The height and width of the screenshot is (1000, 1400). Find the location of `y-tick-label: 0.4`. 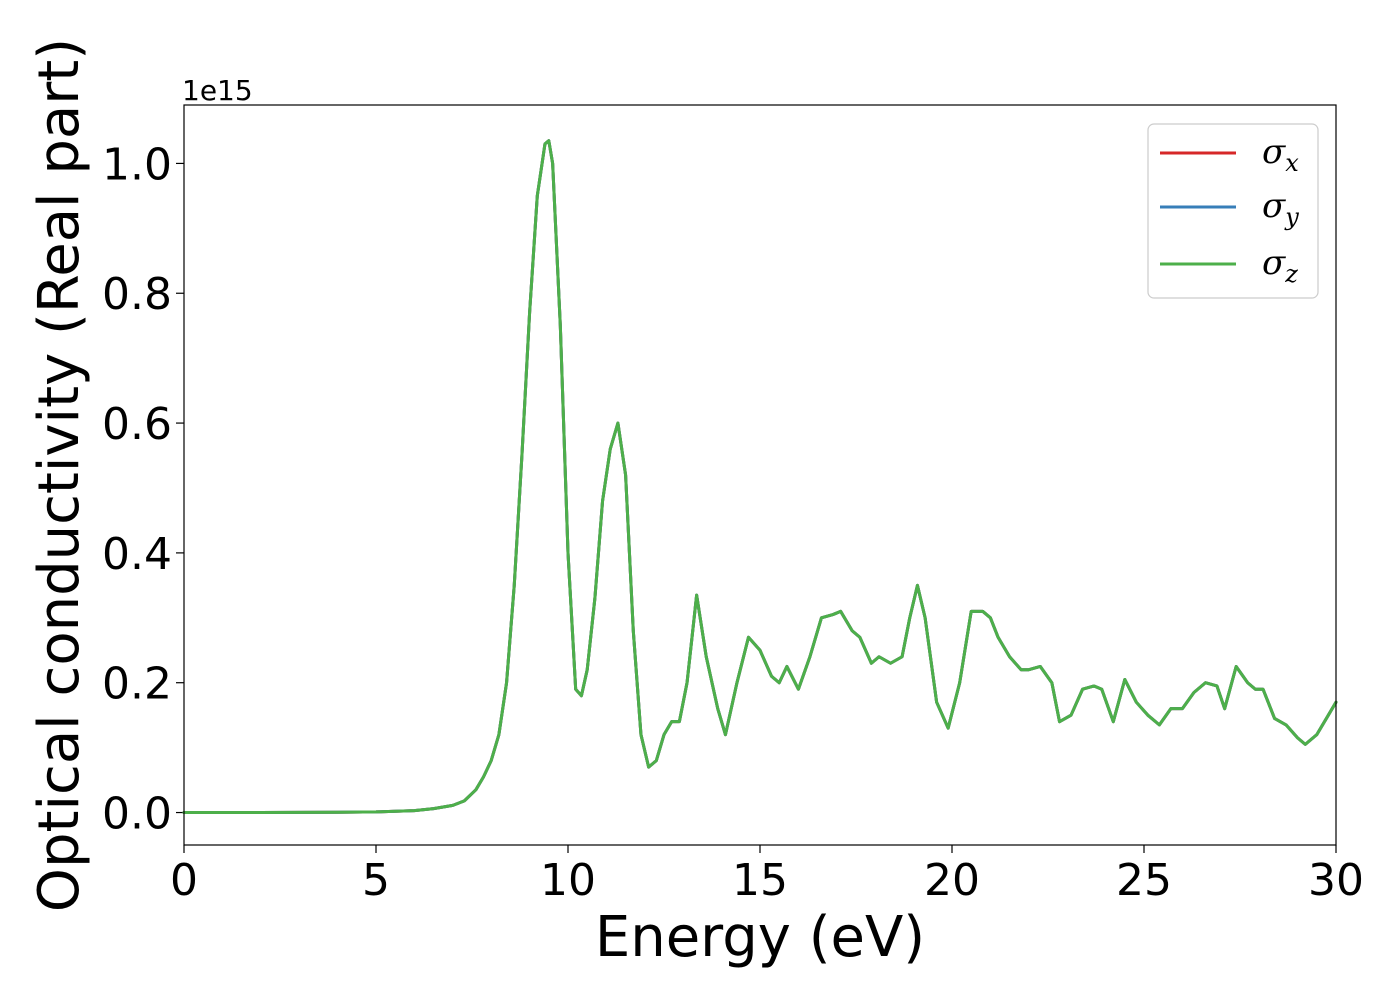

y-tick-label: 0.4 is located at coordinates (137, 554).